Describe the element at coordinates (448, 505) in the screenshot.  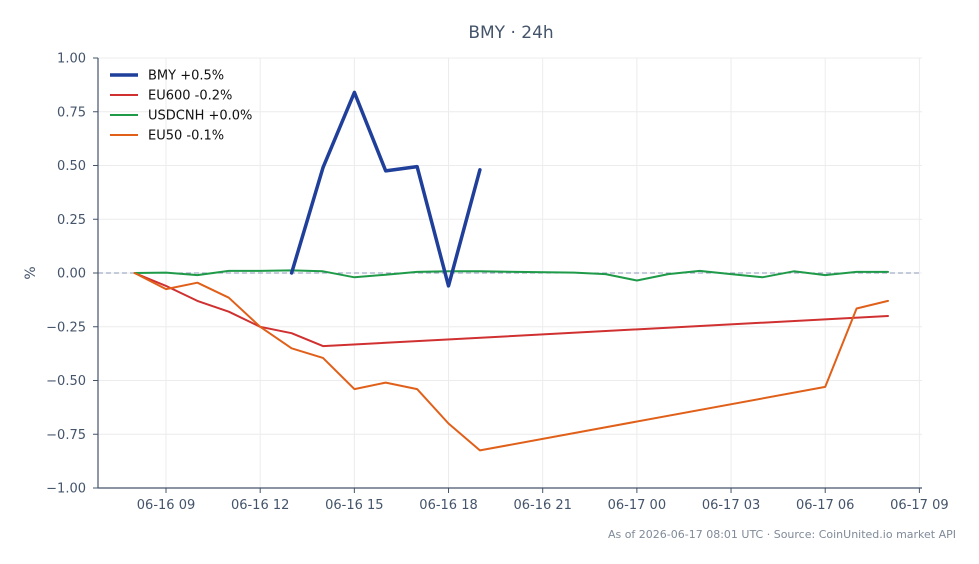
I see `x-tick-label: 06-16 18` at that location.